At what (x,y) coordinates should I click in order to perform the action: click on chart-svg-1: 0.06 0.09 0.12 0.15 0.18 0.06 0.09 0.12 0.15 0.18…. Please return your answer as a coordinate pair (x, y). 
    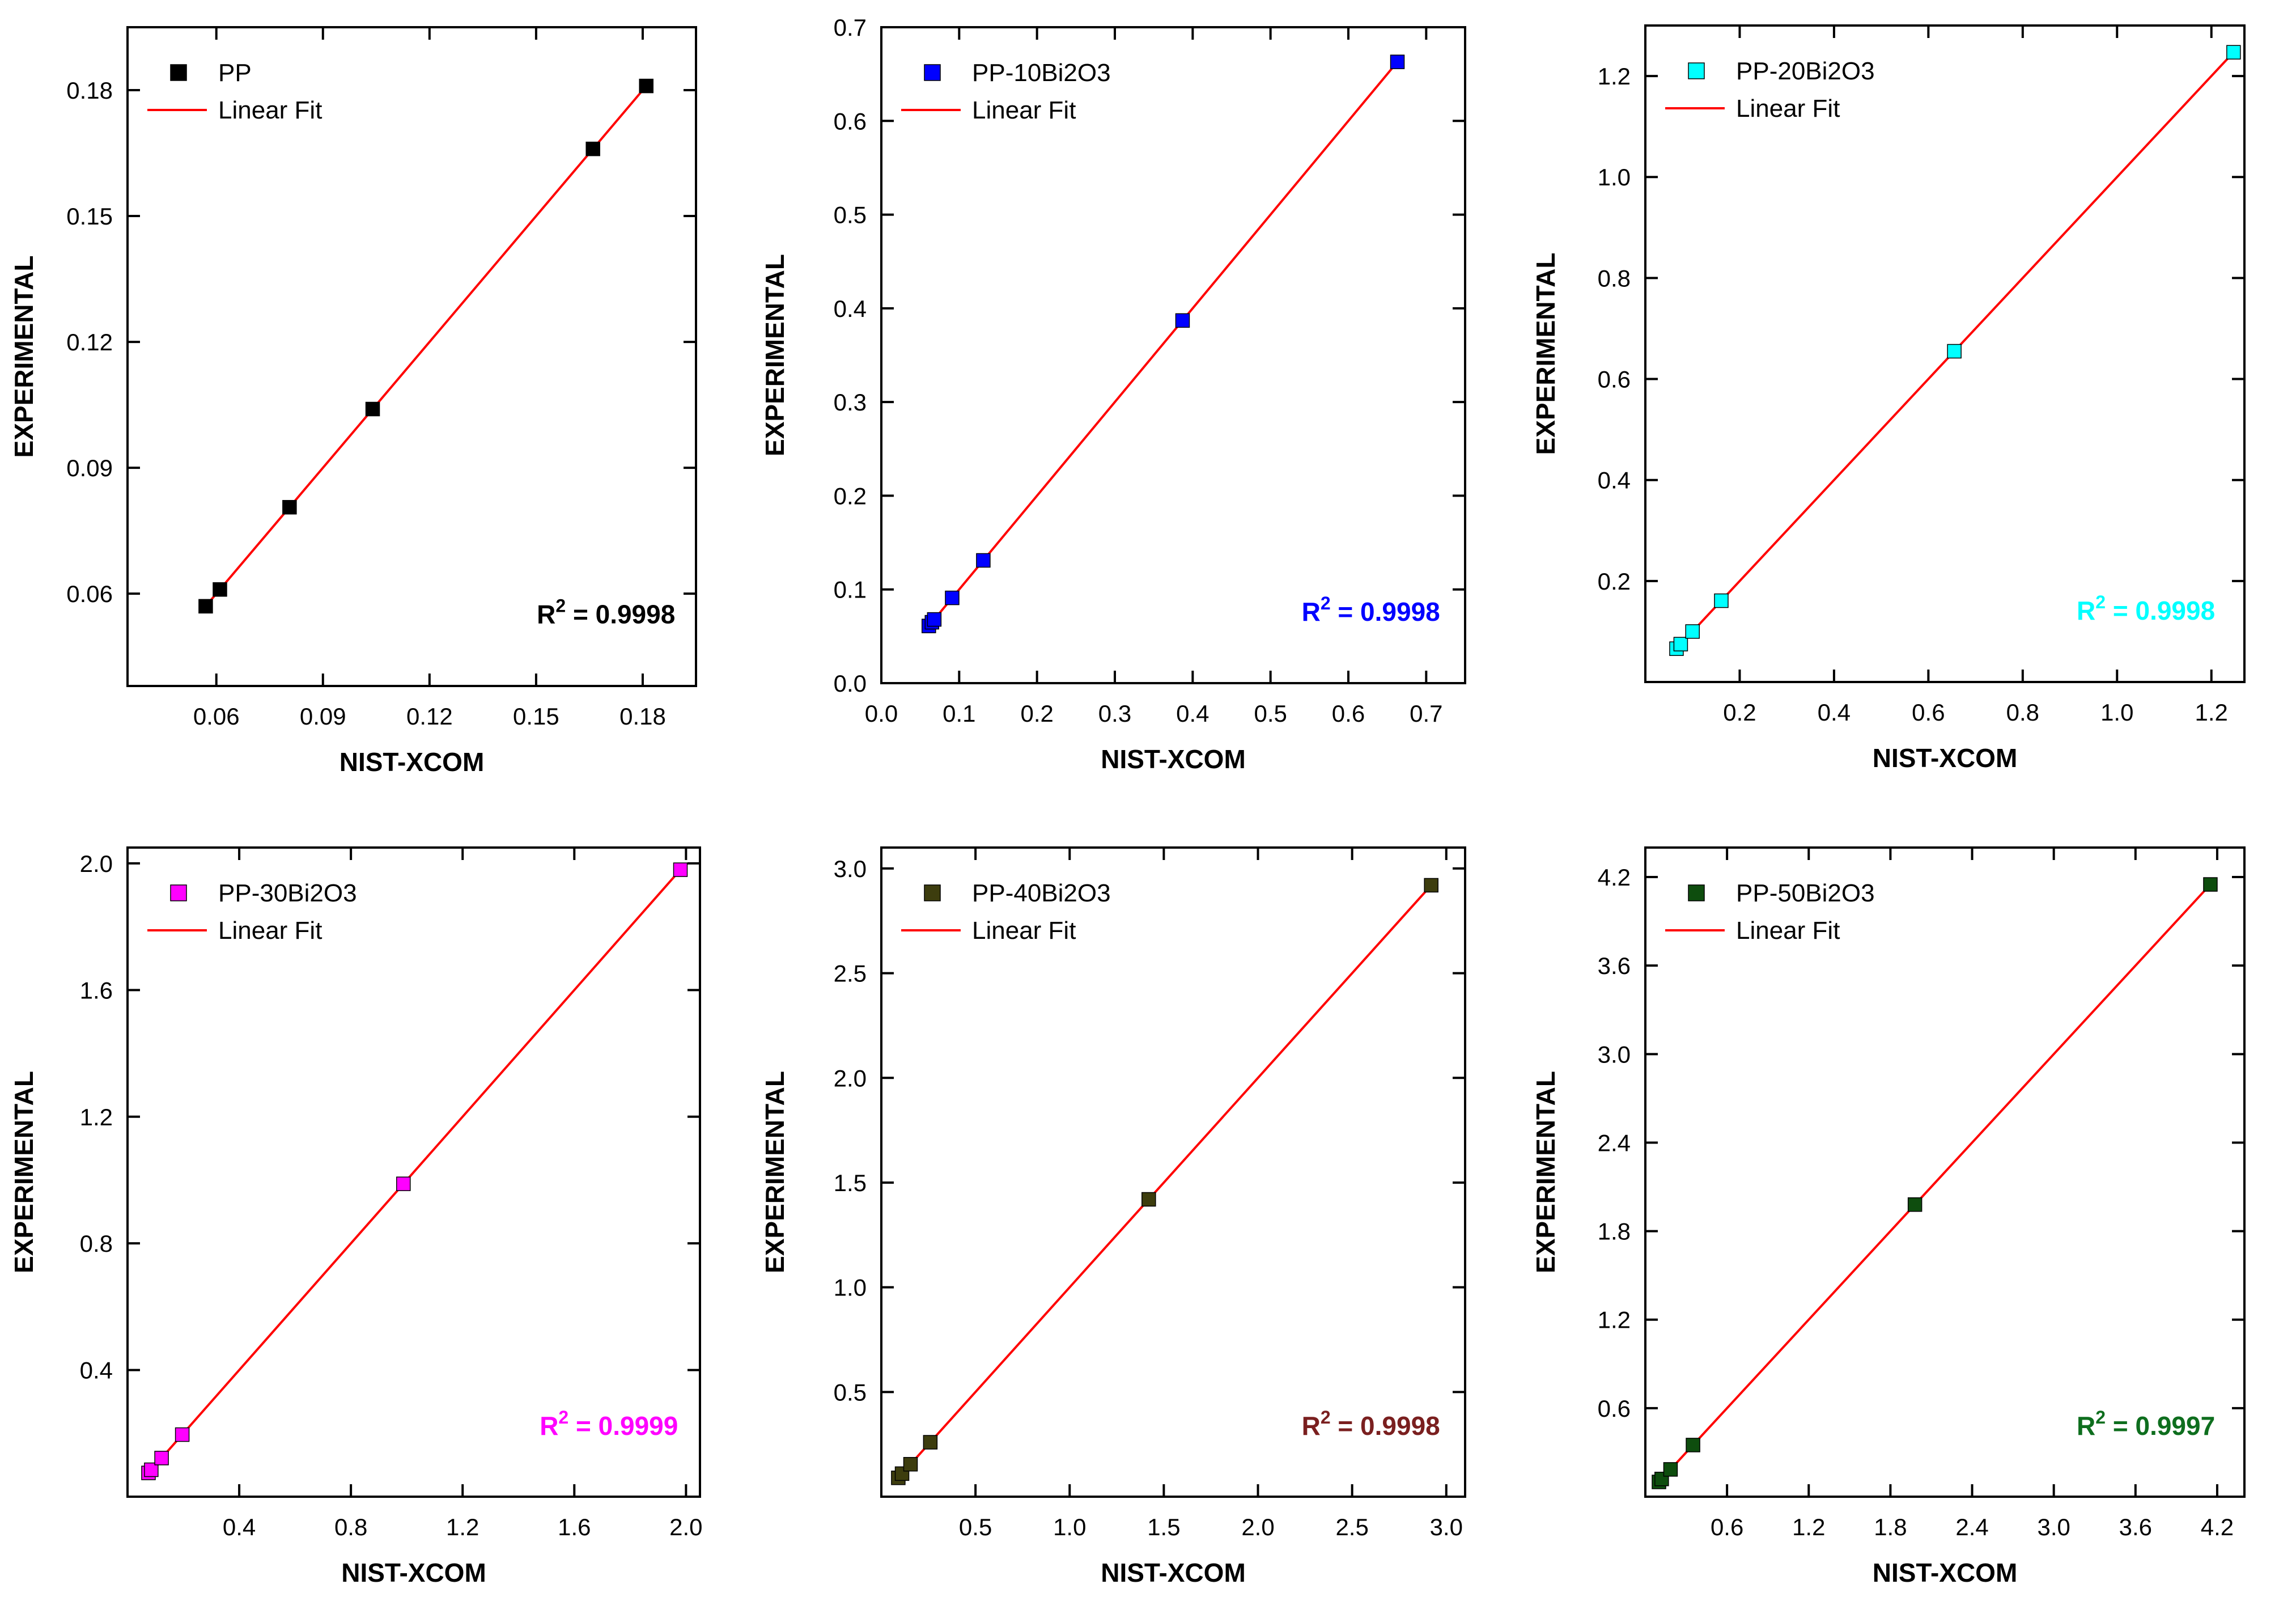
    Looking at the image, I should click on (353, 402).